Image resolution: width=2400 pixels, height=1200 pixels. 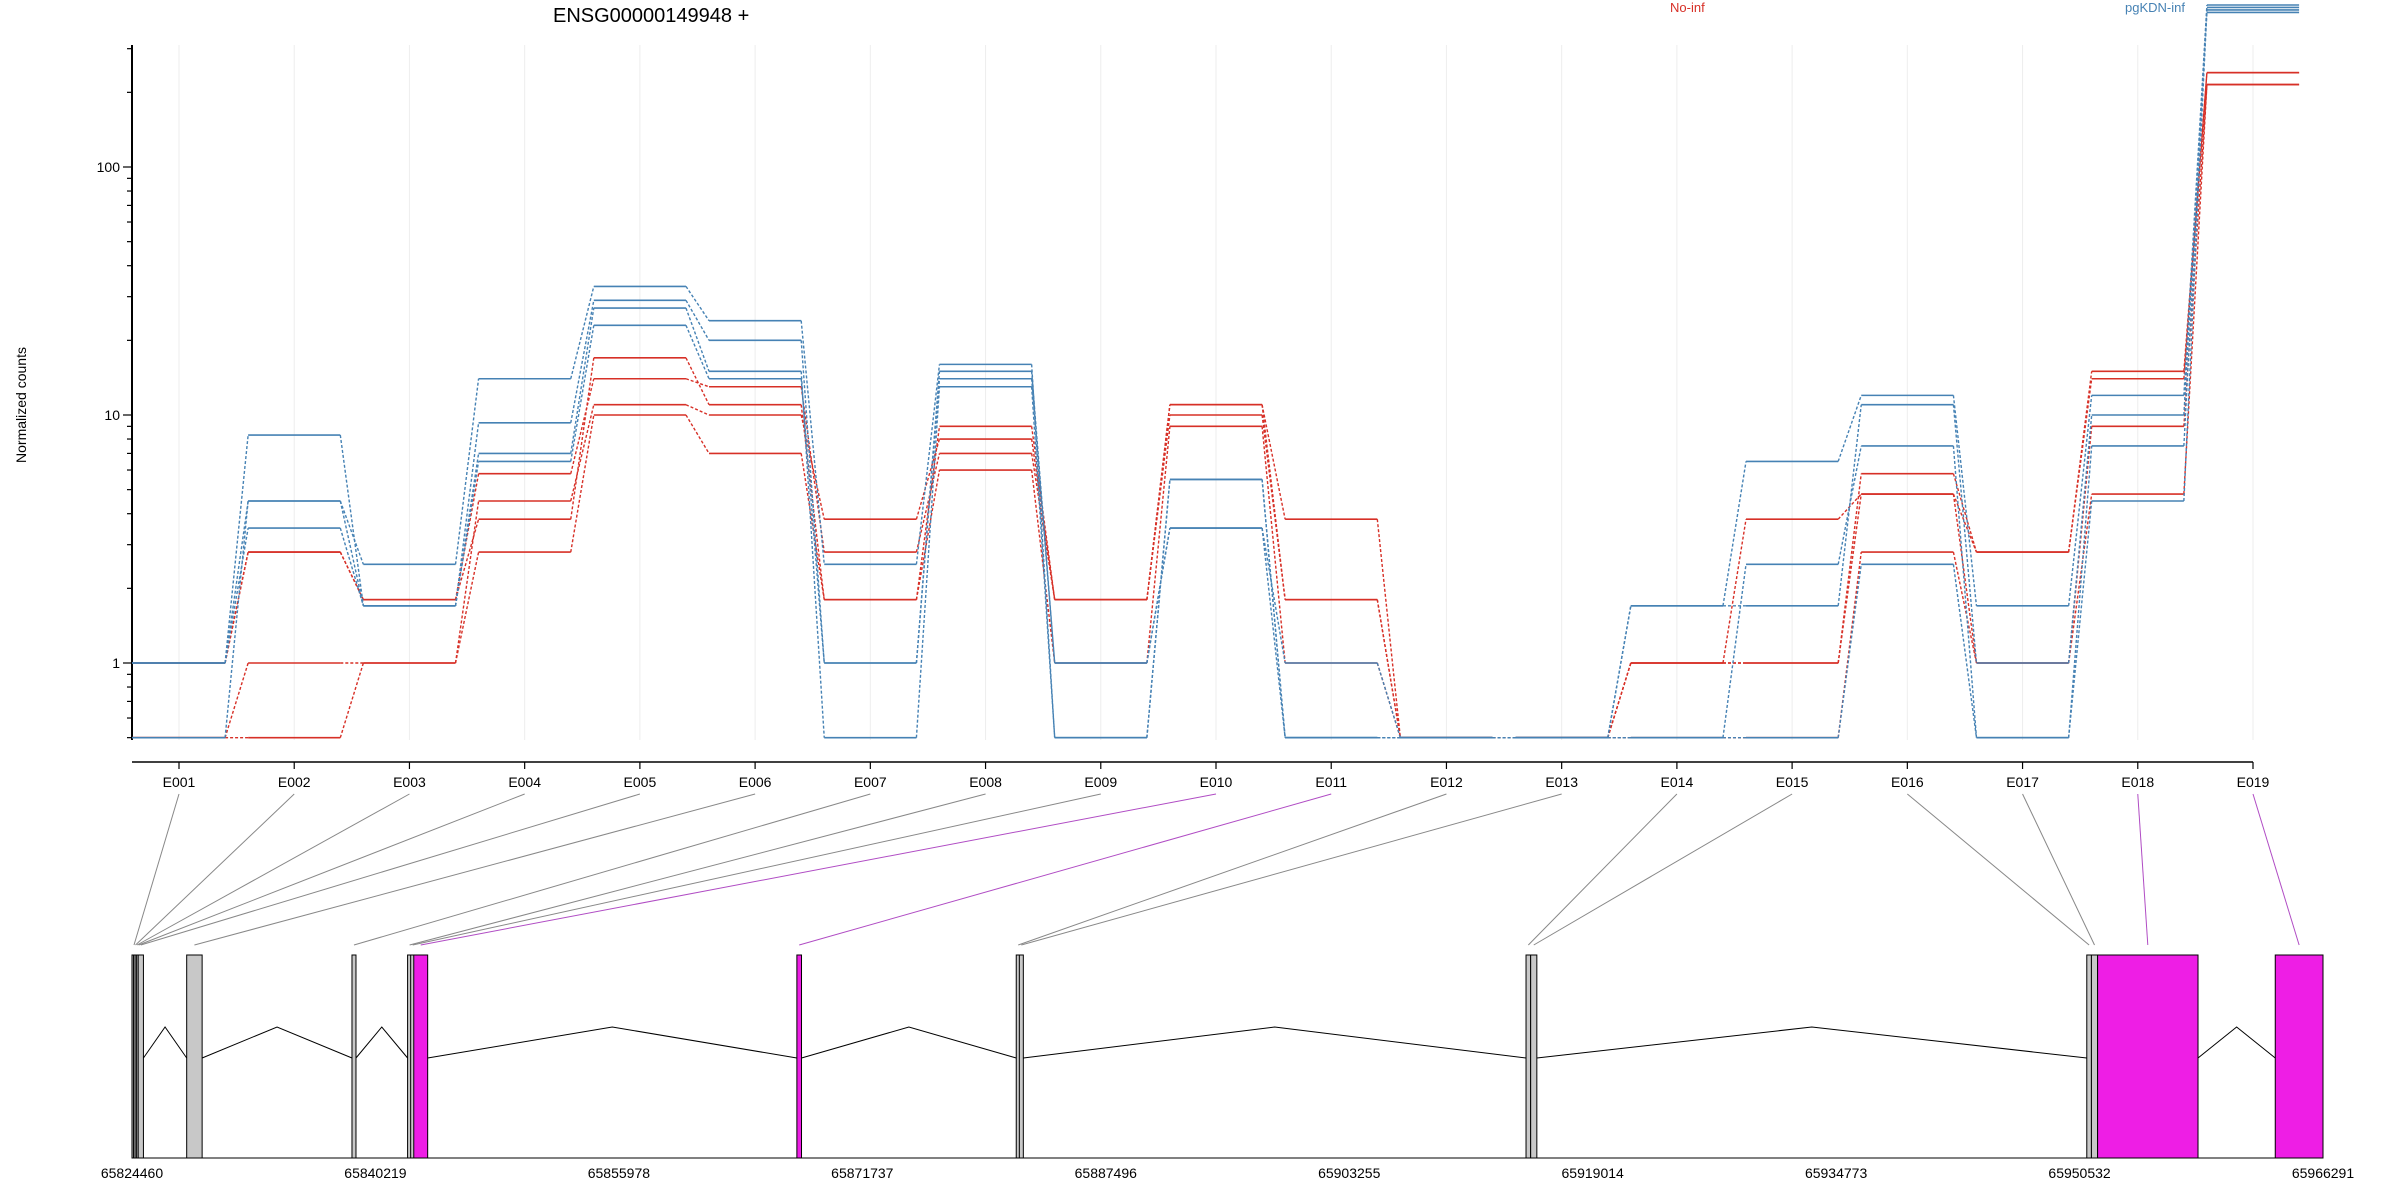 I want to click on exon-connectors, so click(x=1216, y=869).